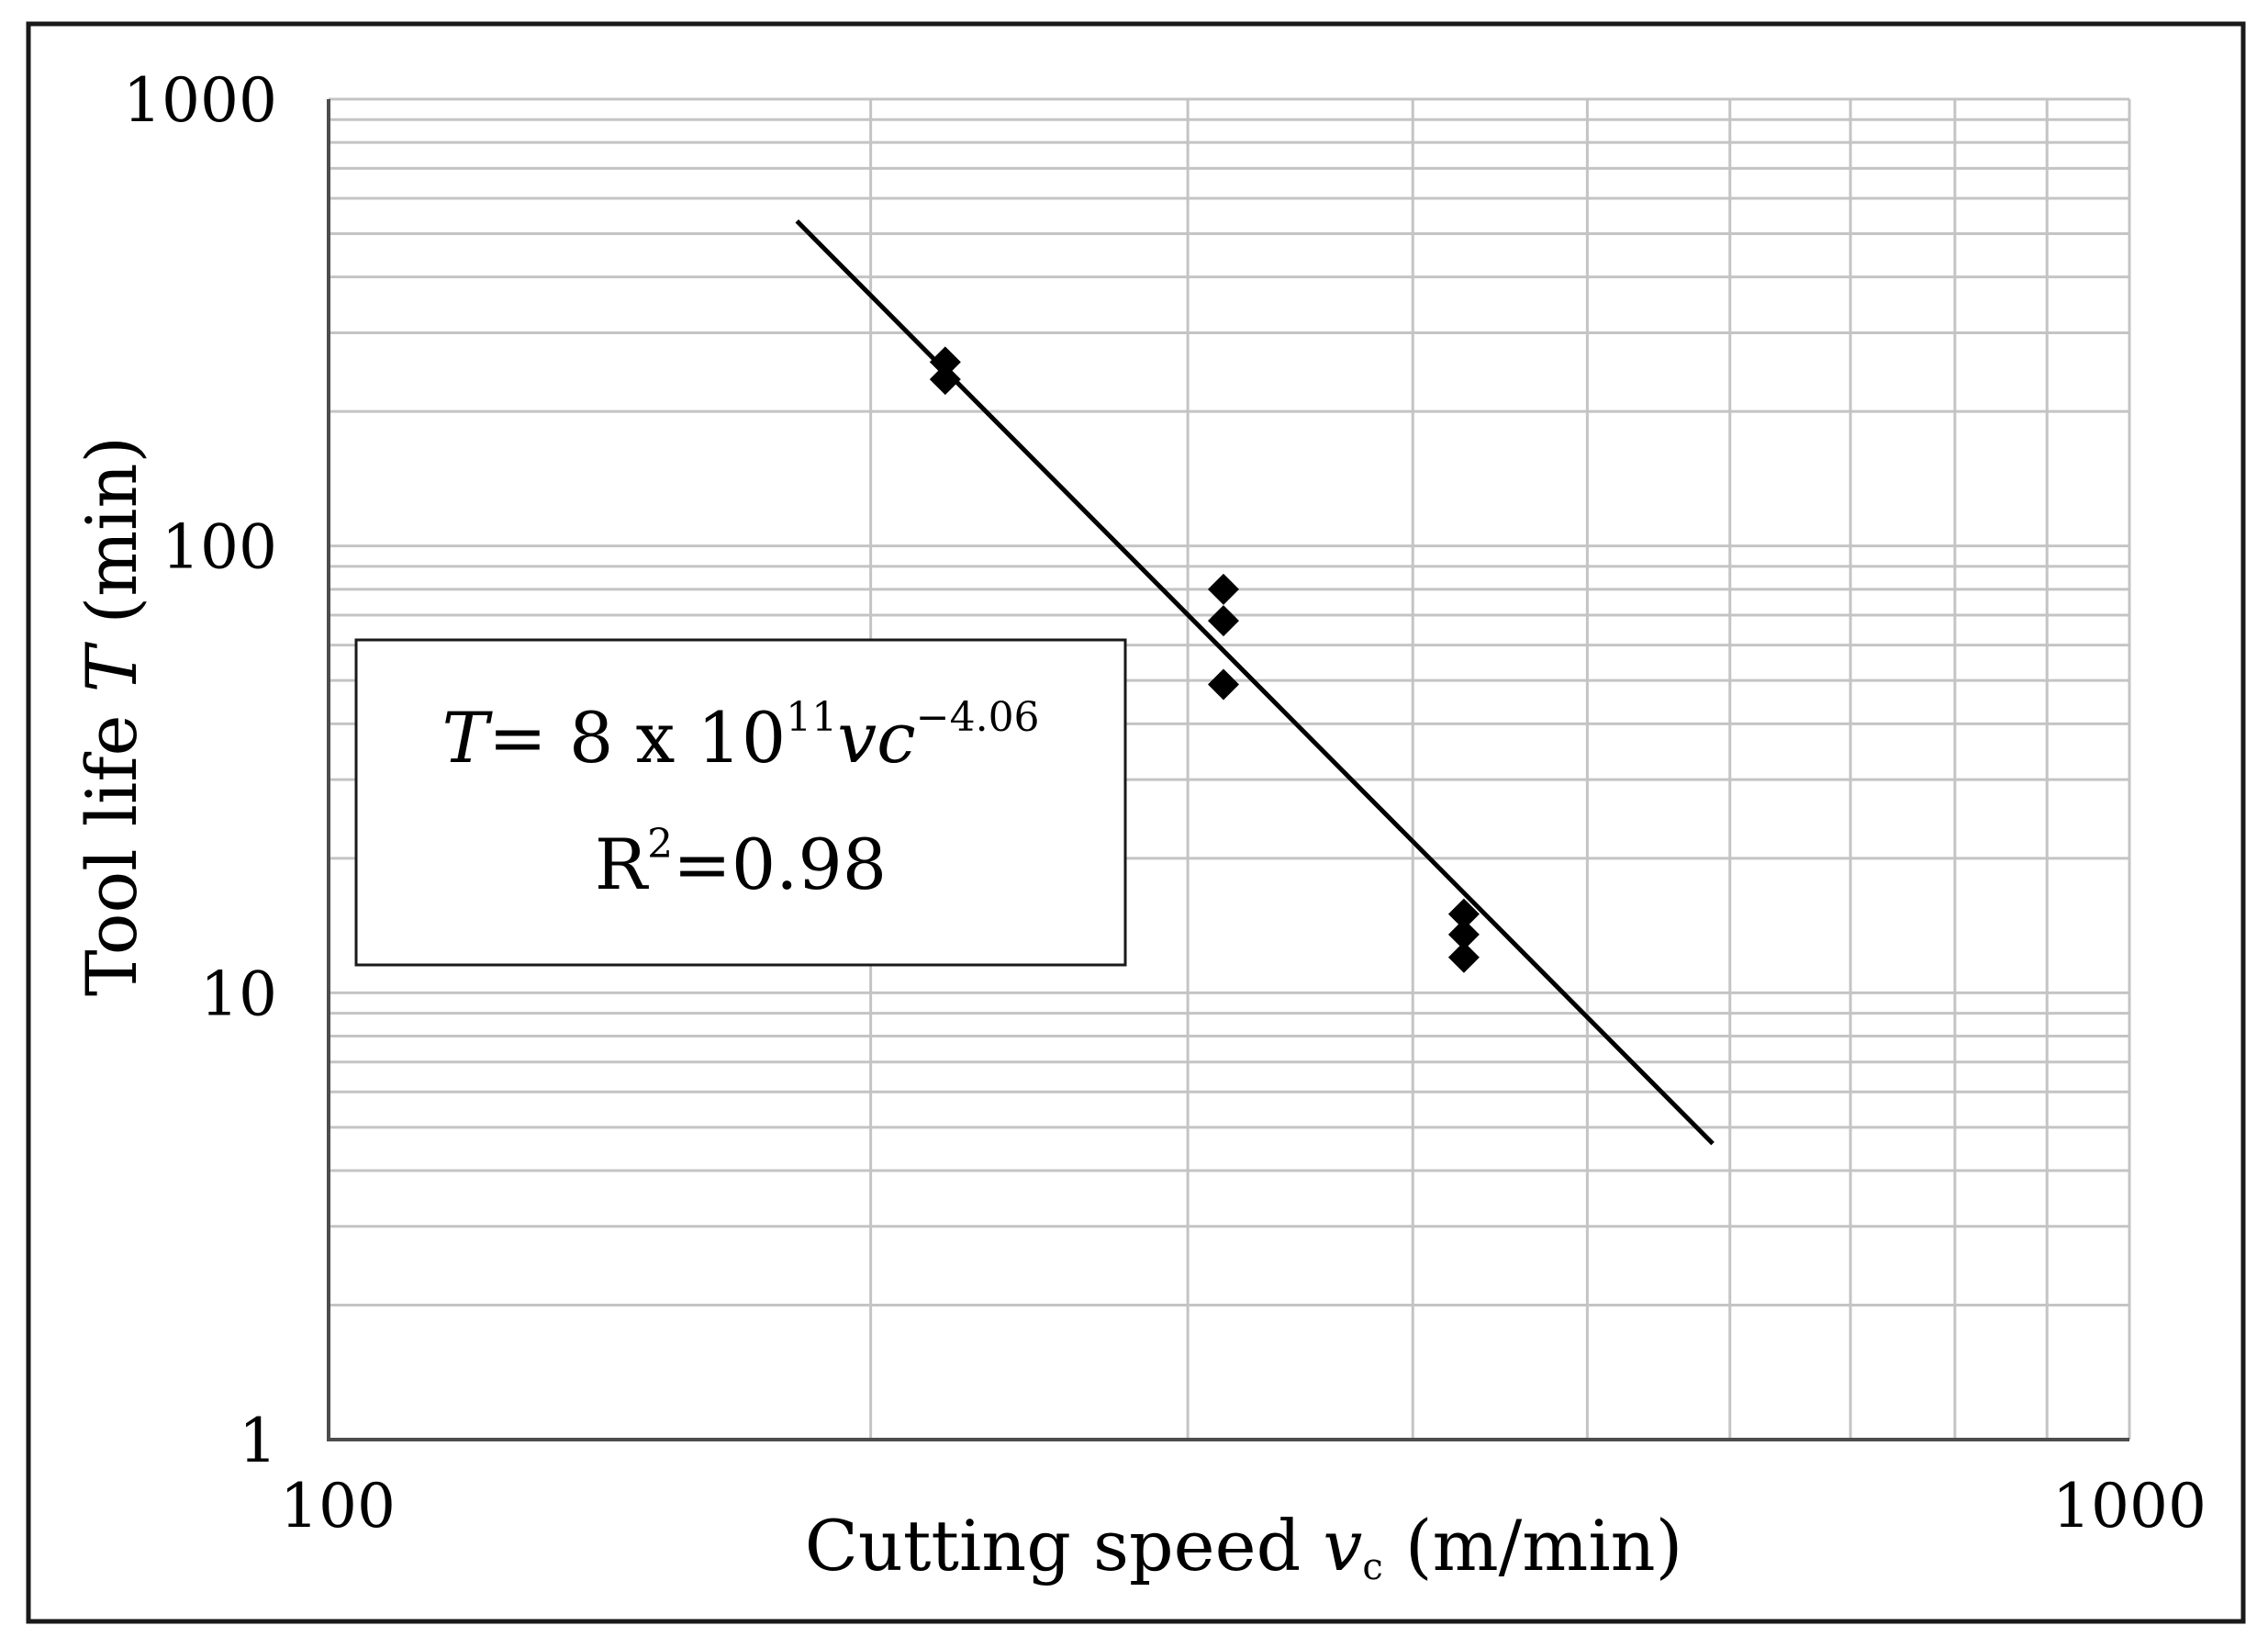 This screenshot has width=2268, height=1648. I want to click on x-axis-label-main: Cutting speed, so click(1064, 1546).